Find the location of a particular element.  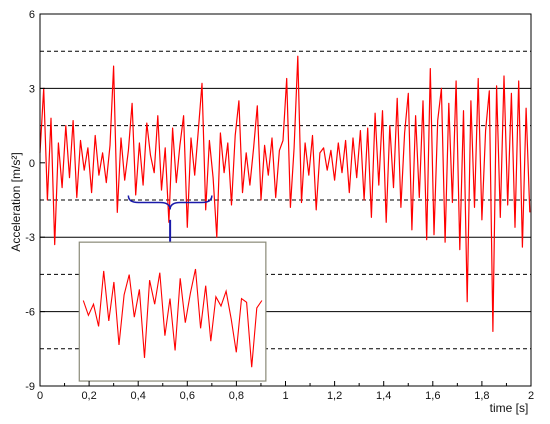

x-tick-label: 0,6 is located at coordinates (187, 396).